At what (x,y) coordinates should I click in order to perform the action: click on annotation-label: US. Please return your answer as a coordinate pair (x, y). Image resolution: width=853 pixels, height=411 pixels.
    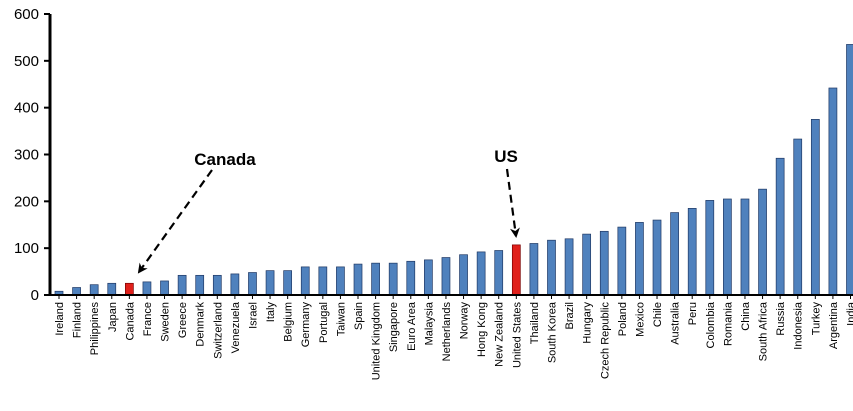
    Looking at the image, I should click on (506, 156).